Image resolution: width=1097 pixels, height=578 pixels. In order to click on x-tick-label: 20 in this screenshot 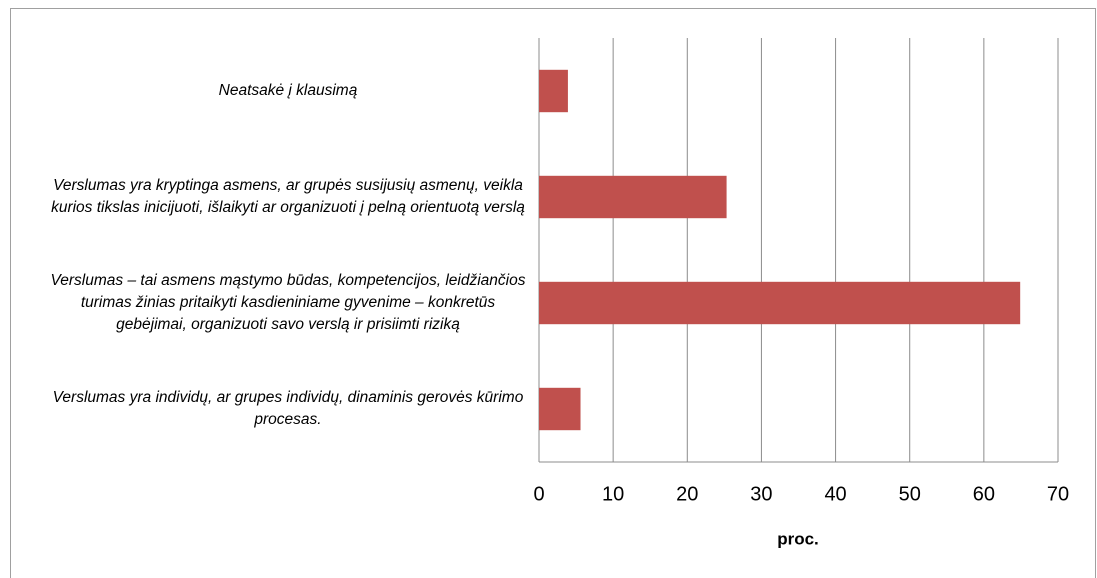, I will do `click(687, 494)`.